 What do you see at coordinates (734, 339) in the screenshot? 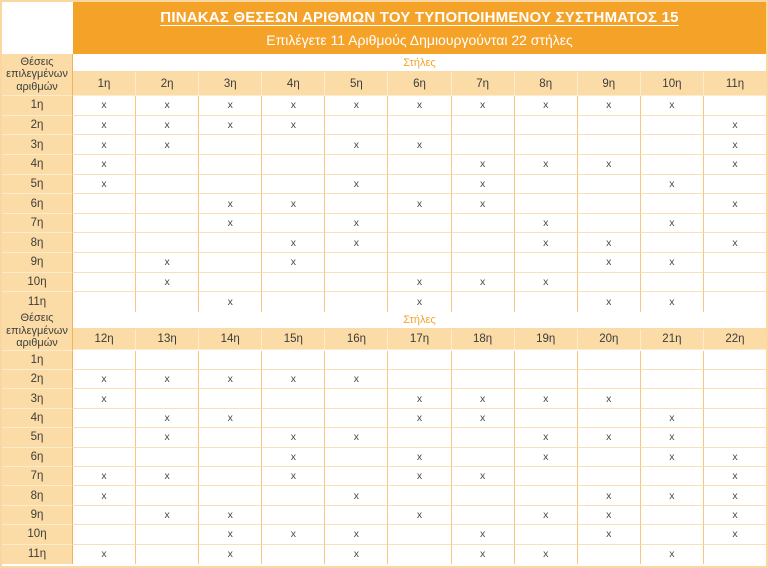
I see `column-header: 22η` at bounding box center [734, 339].